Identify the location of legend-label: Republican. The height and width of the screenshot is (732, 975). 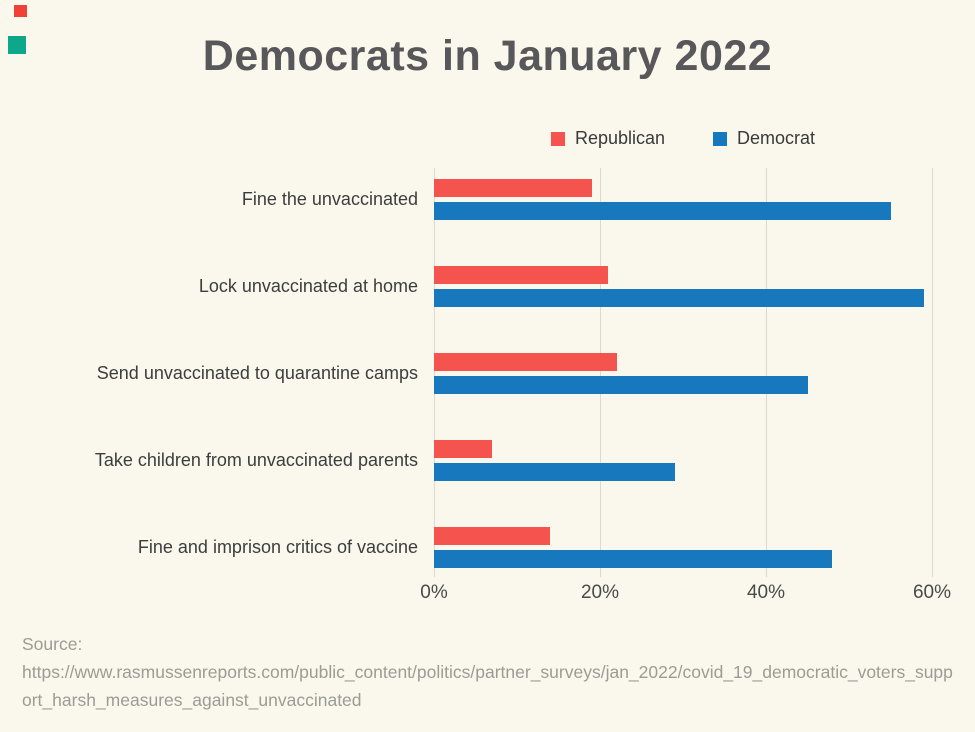
(620, 138).